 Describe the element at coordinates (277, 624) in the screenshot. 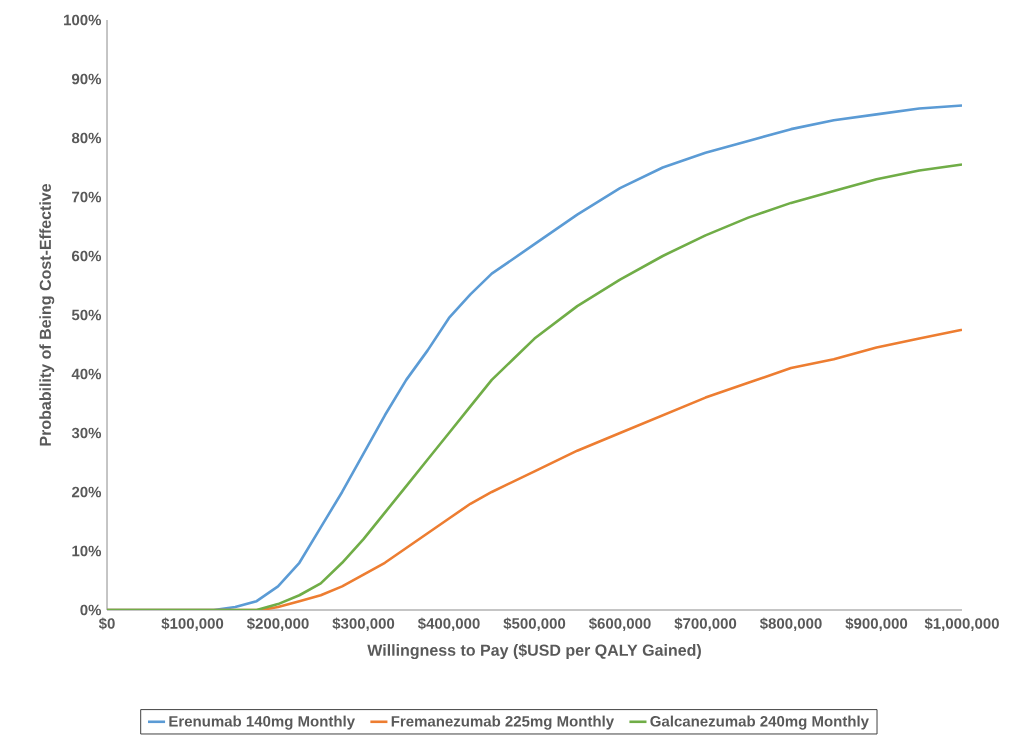

I see `x-tick-label: $200,000` at that location.